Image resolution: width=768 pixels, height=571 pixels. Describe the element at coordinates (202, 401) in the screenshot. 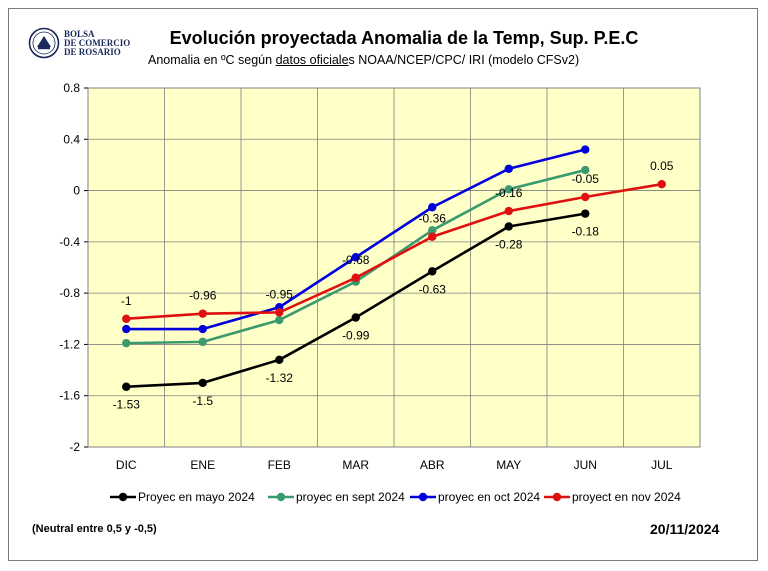

I see `data-label-mayo: -1.5` at that location.